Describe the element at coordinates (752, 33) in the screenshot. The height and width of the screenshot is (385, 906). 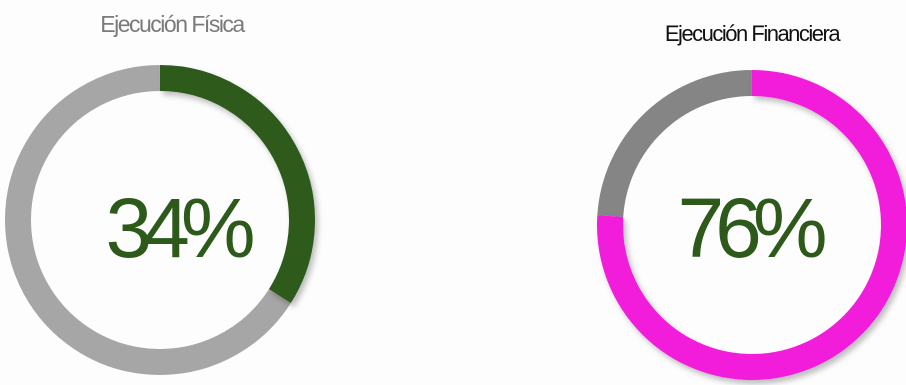
I see `gauge-title: Ejecución Financiera` at that location.